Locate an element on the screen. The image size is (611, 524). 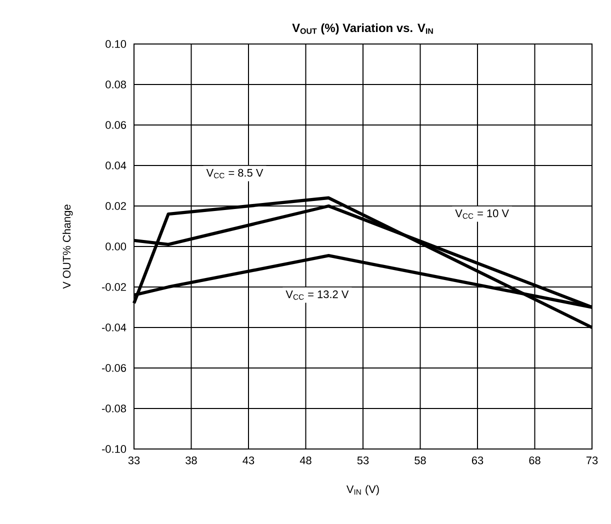
x-tick-label: 33 is located at coordinates (134, 460).